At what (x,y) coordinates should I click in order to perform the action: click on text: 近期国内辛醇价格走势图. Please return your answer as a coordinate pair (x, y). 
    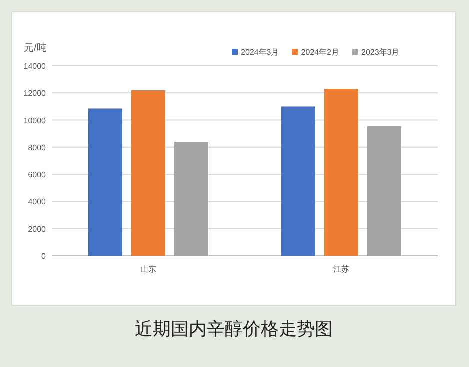
    Looking at the image, I should click on (234, 329).